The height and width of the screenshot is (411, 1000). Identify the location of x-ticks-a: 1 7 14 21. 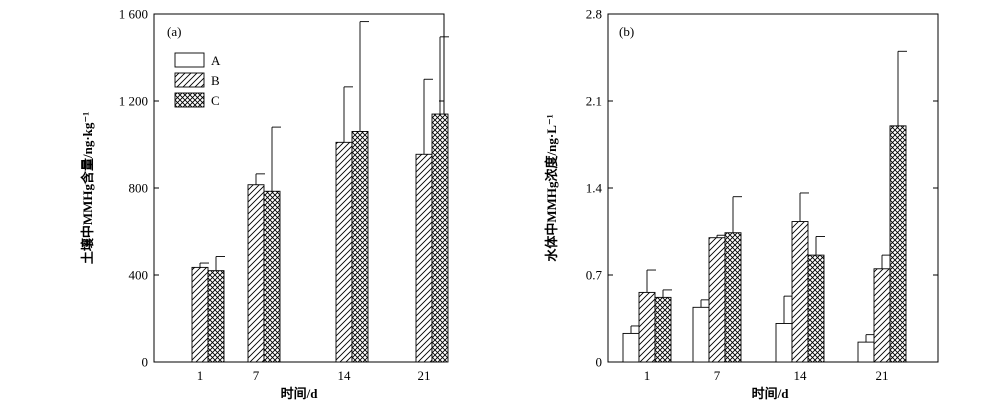
(314, 370).